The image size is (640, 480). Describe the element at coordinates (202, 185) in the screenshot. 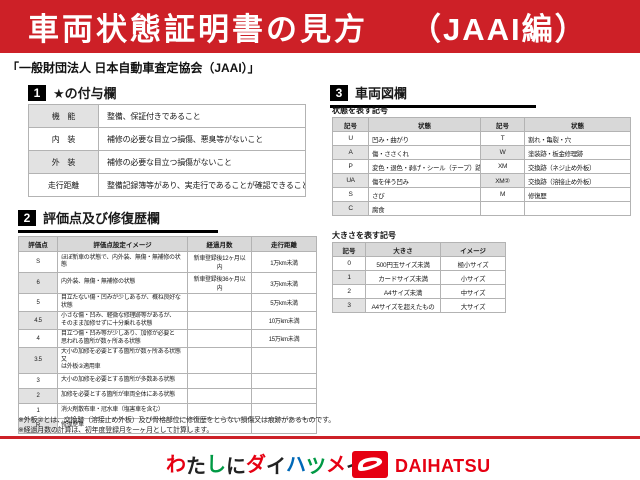

I see `table-cell: 整備記録簿等があり、実走行であることが確認できること` at that location.